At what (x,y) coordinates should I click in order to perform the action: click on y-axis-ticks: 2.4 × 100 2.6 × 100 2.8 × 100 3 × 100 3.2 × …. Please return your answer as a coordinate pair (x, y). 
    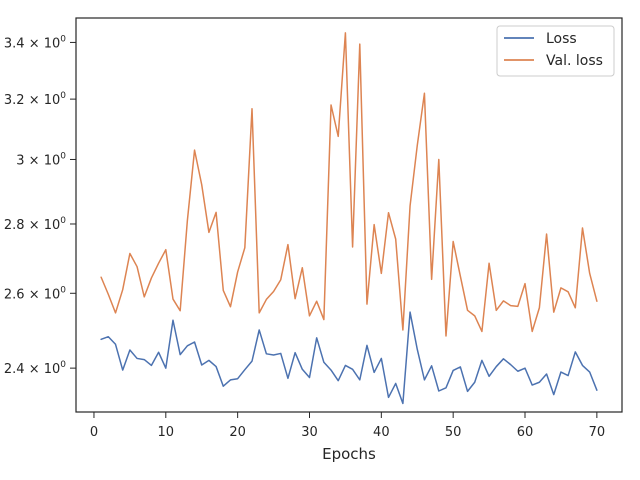
    Looking at the image, I should click on (40, 205).